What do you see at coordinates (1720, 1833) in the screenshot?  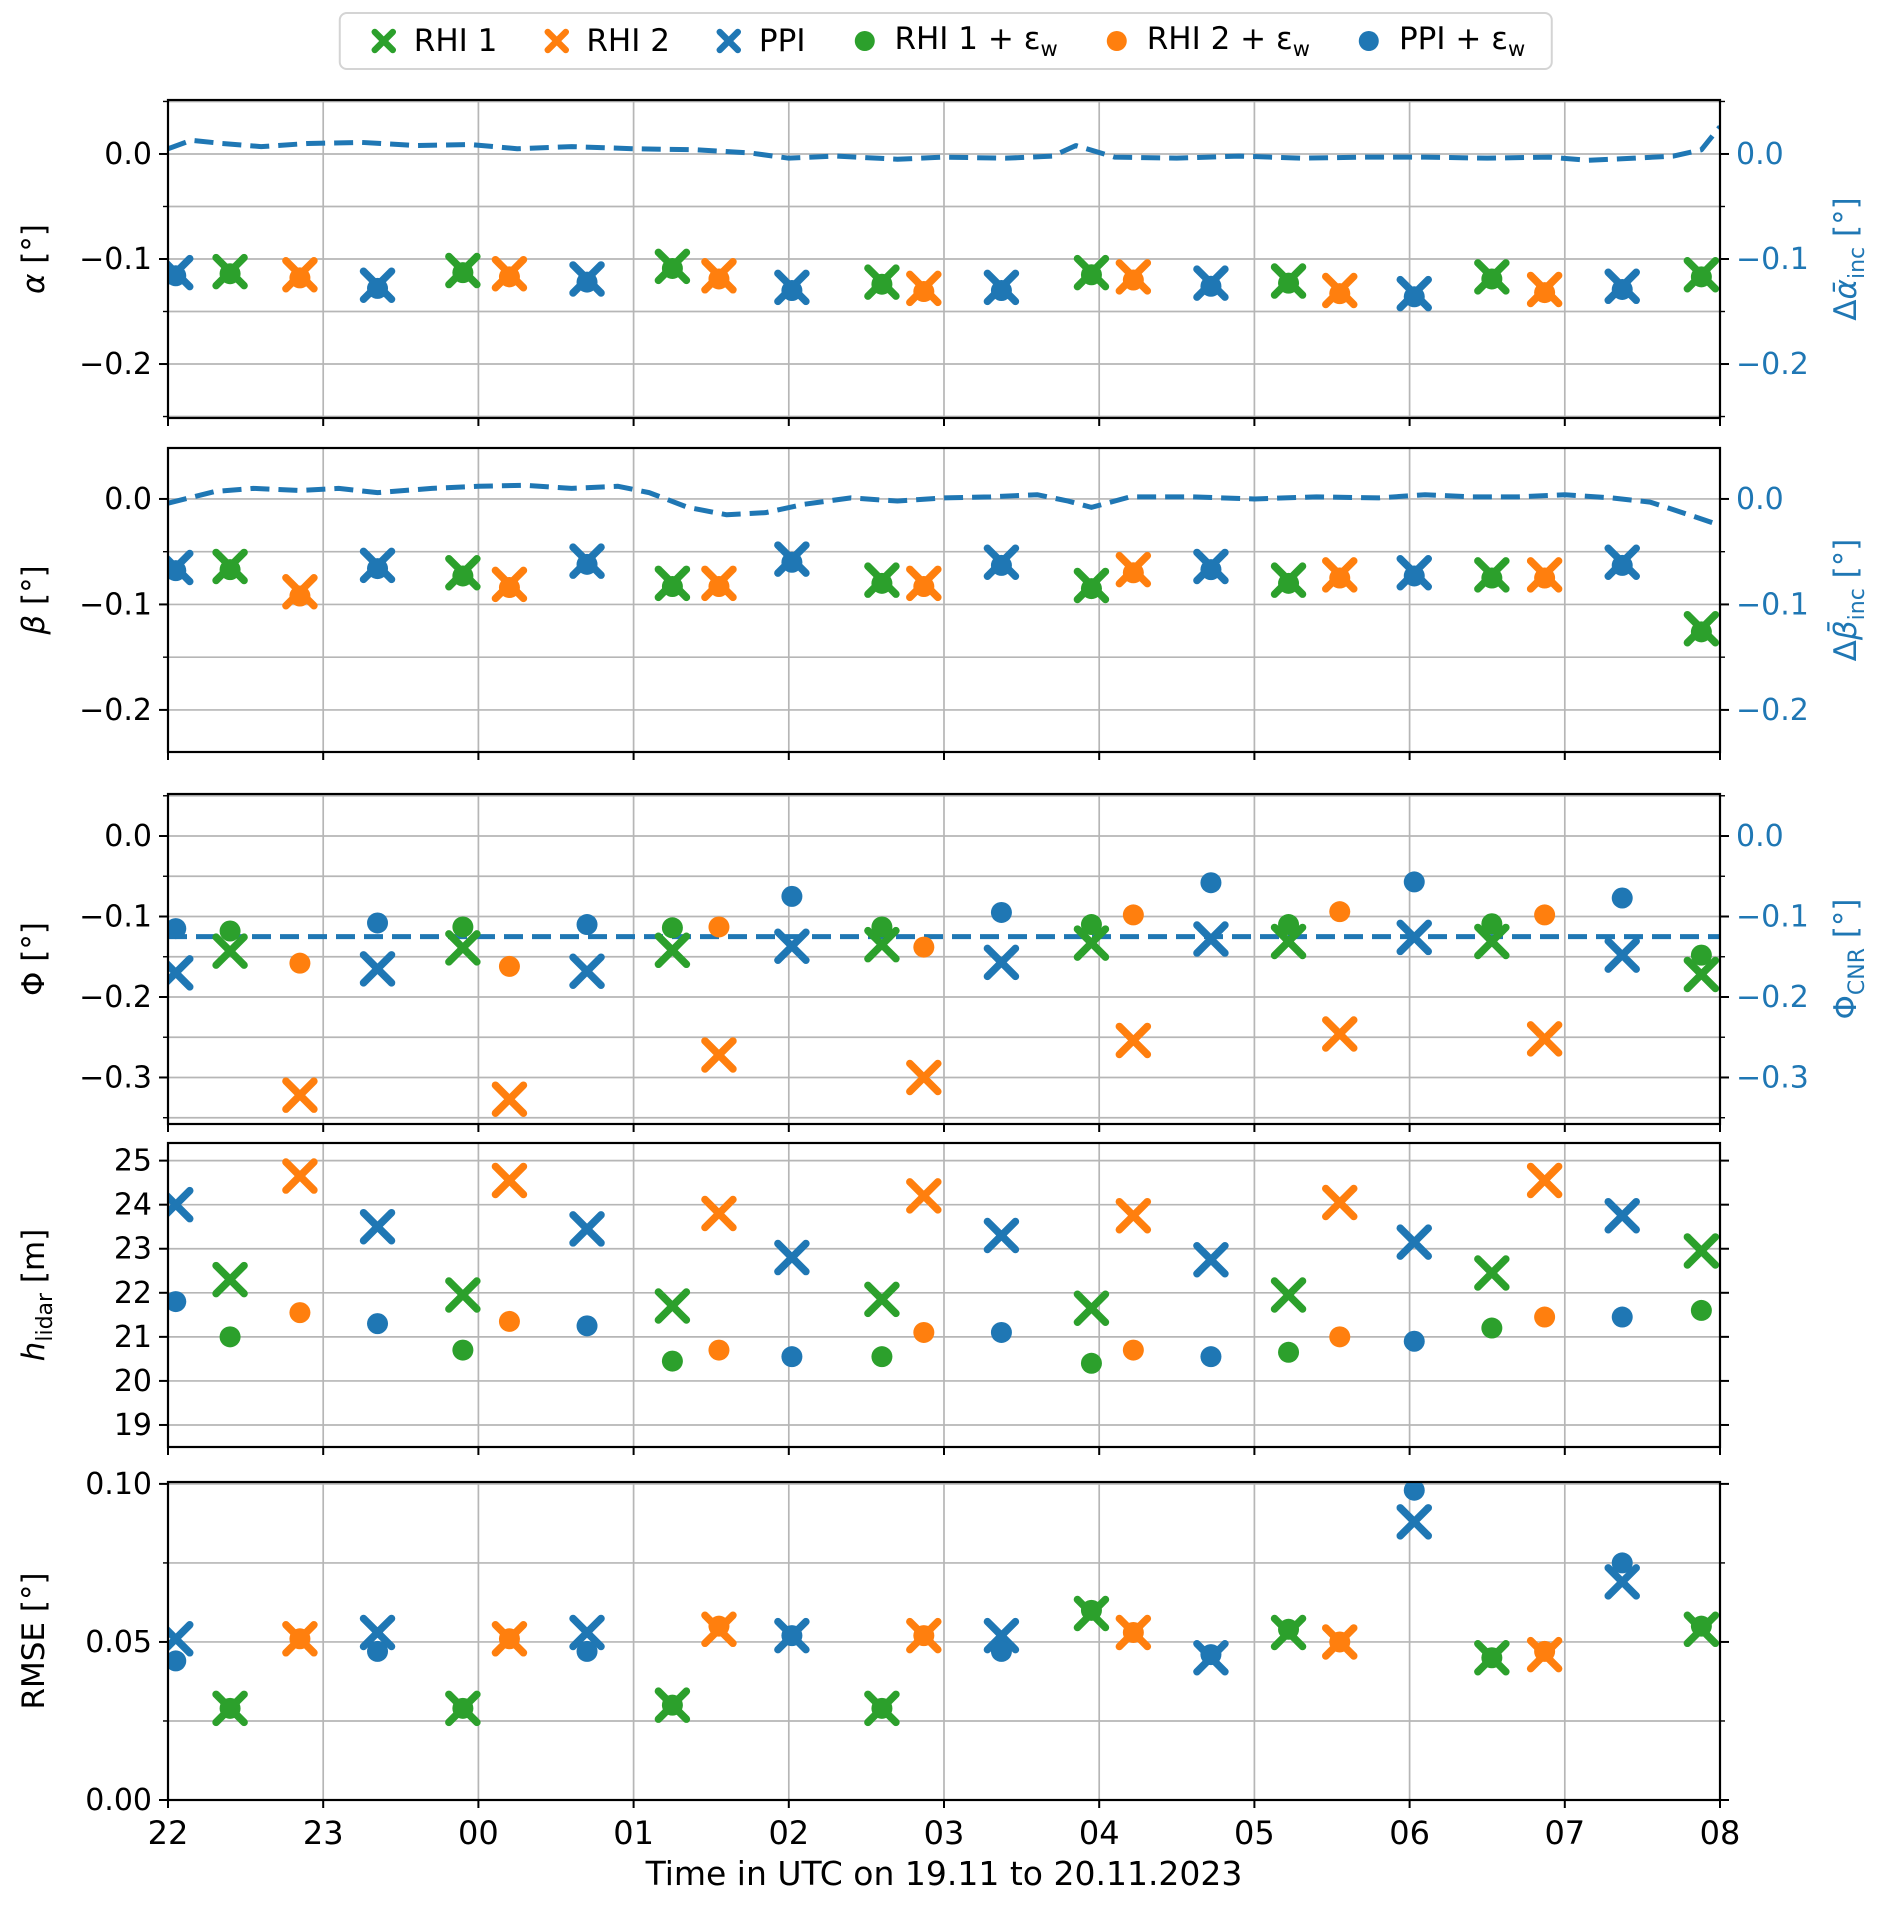 I see `x-tick-label: 08` at bounding box center [1720, 1833].